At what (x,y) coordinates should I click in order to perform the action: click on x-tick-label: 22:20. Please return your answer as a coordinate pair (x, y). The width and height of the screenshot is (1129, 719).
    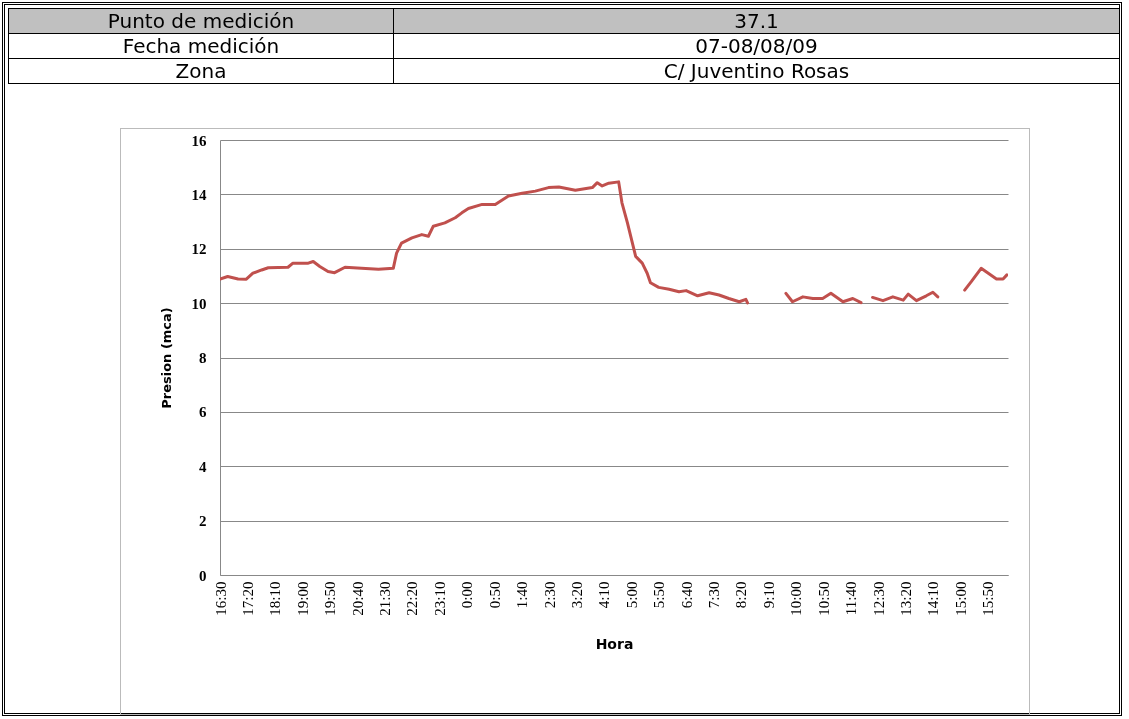
    Looking at the image, I should click on (412, 598).